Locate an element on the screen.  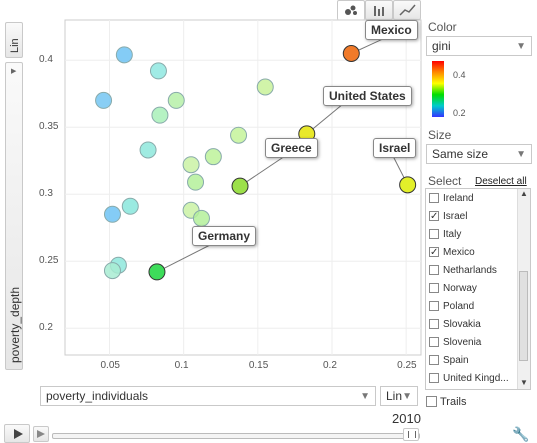
list-item: Norway is located at coordinates (472, 288).